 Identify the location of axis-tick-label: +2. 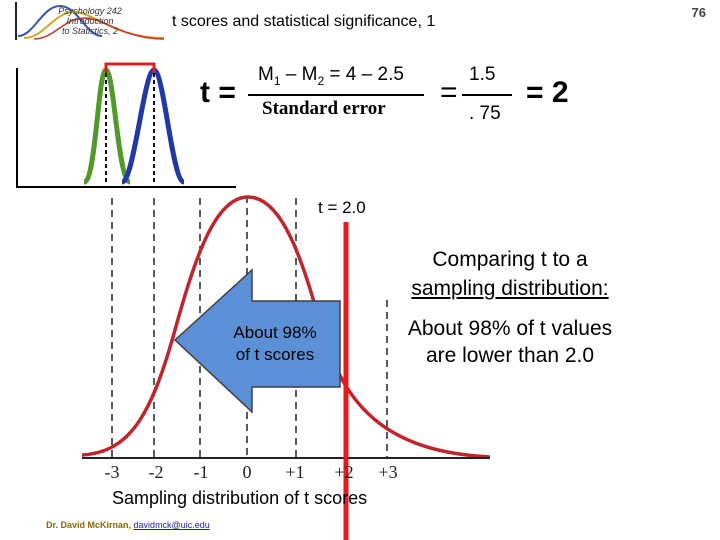
(344, 472).